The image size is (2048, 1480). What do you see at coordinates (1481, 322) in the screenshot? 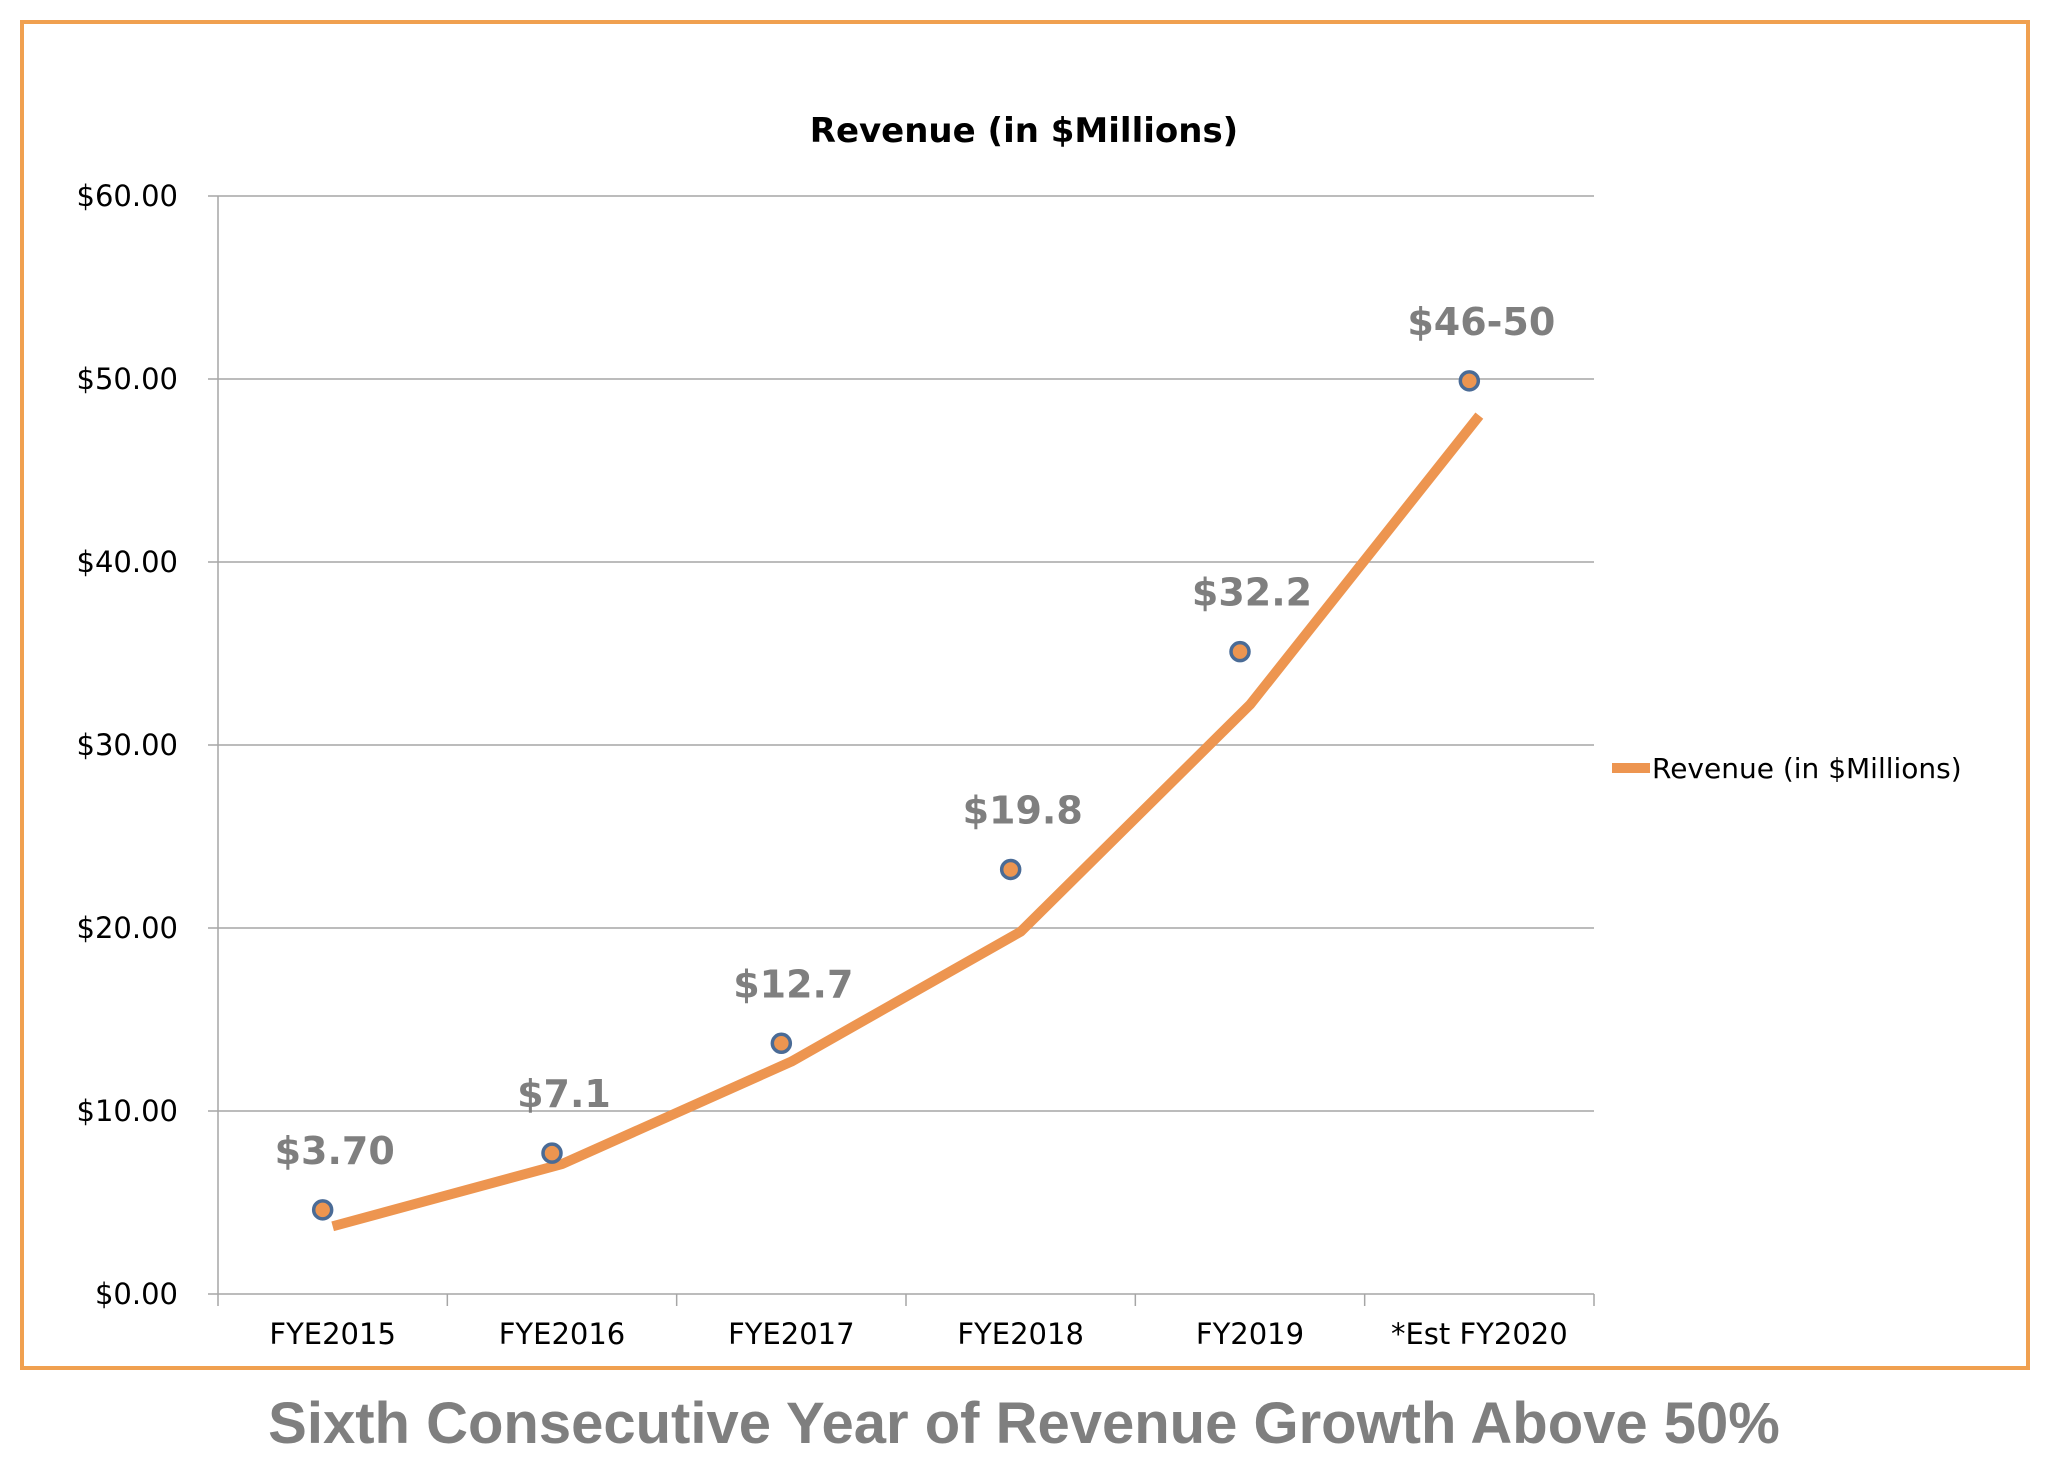
I see `data-label: $46-50` at bounding box center [1481, 322].